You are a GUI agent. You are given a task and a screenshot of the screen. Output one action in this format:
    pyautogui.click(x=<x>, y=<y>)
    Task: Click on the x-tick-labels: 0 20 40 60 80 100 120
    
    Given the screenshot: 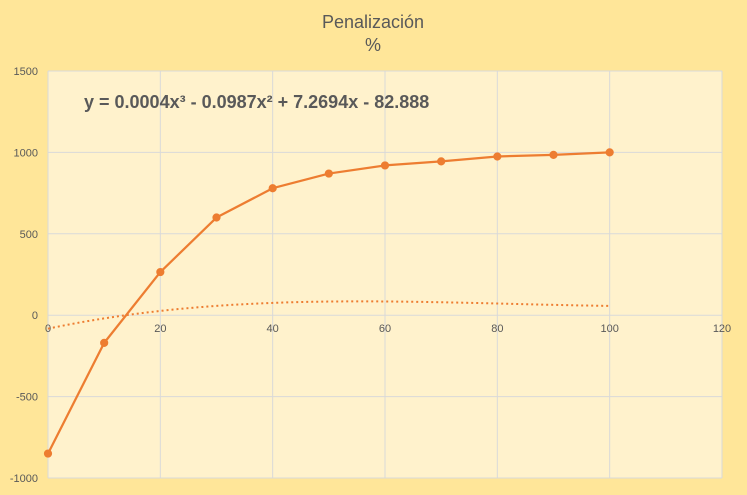 What is the action you would take?
    pyautogui.click(x=388, y=329)
    